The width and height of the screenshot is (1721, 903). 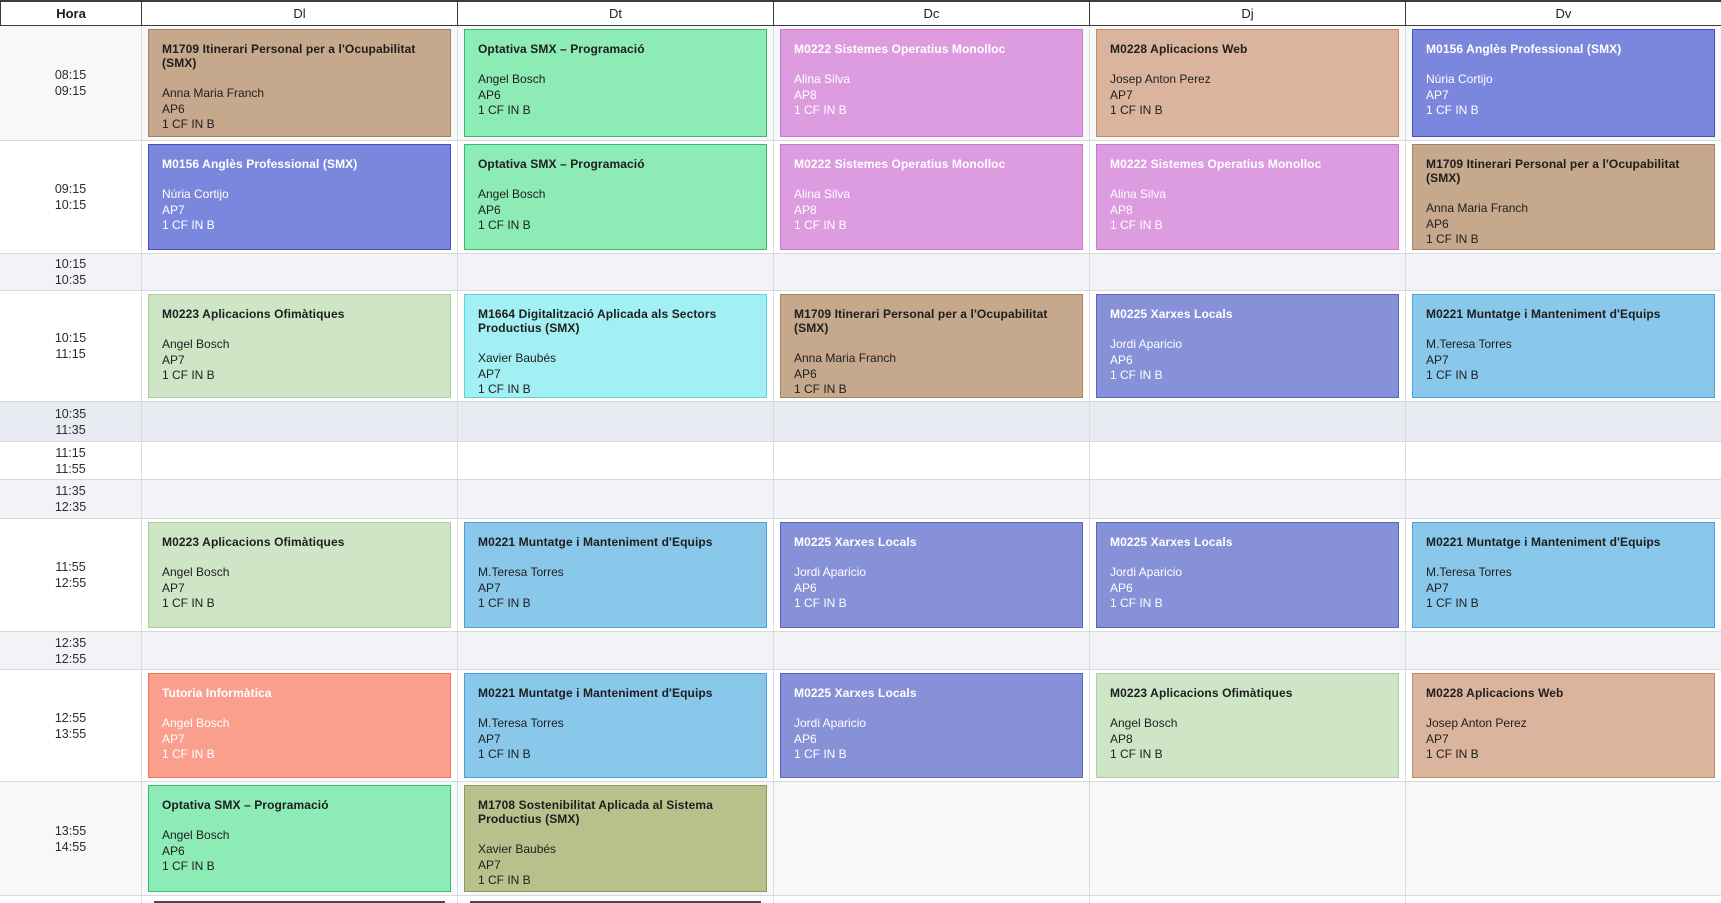 I want to click on teacher-name: Xavier Baubés, so click(x=517, y=358).